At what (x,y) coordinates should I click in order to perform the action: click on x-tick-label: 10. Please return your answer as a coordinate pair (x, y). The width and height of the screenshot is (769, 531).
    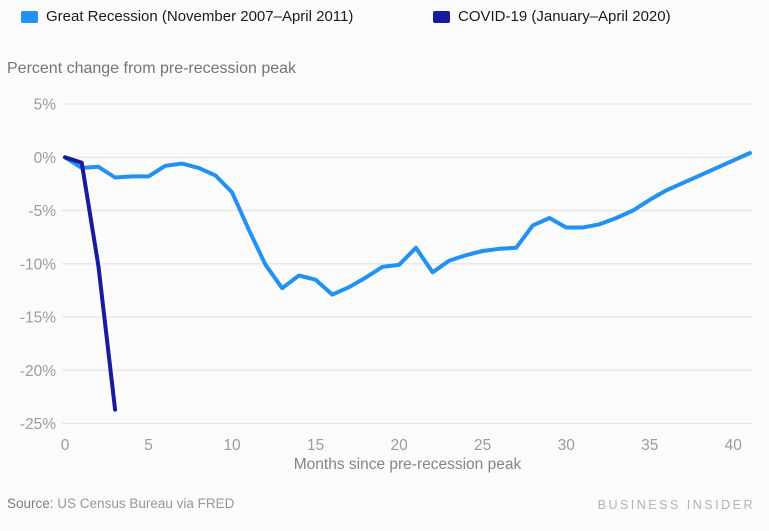
    Looking at the image, I should click on (232, 445).